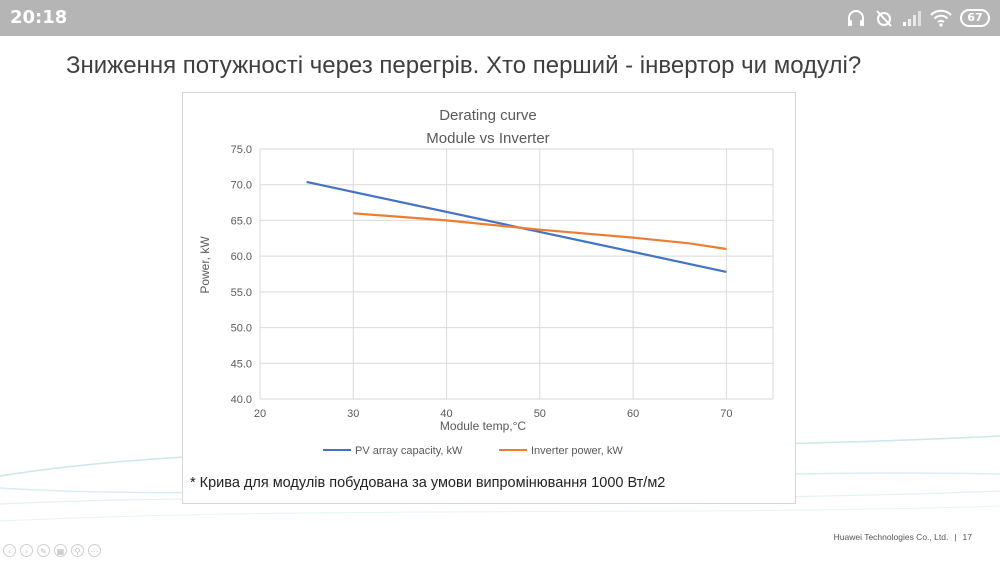  Describe the element at coordinates (483, 426) in the screenshot. I see `x-axis-label: Module temp,°C` at that location.